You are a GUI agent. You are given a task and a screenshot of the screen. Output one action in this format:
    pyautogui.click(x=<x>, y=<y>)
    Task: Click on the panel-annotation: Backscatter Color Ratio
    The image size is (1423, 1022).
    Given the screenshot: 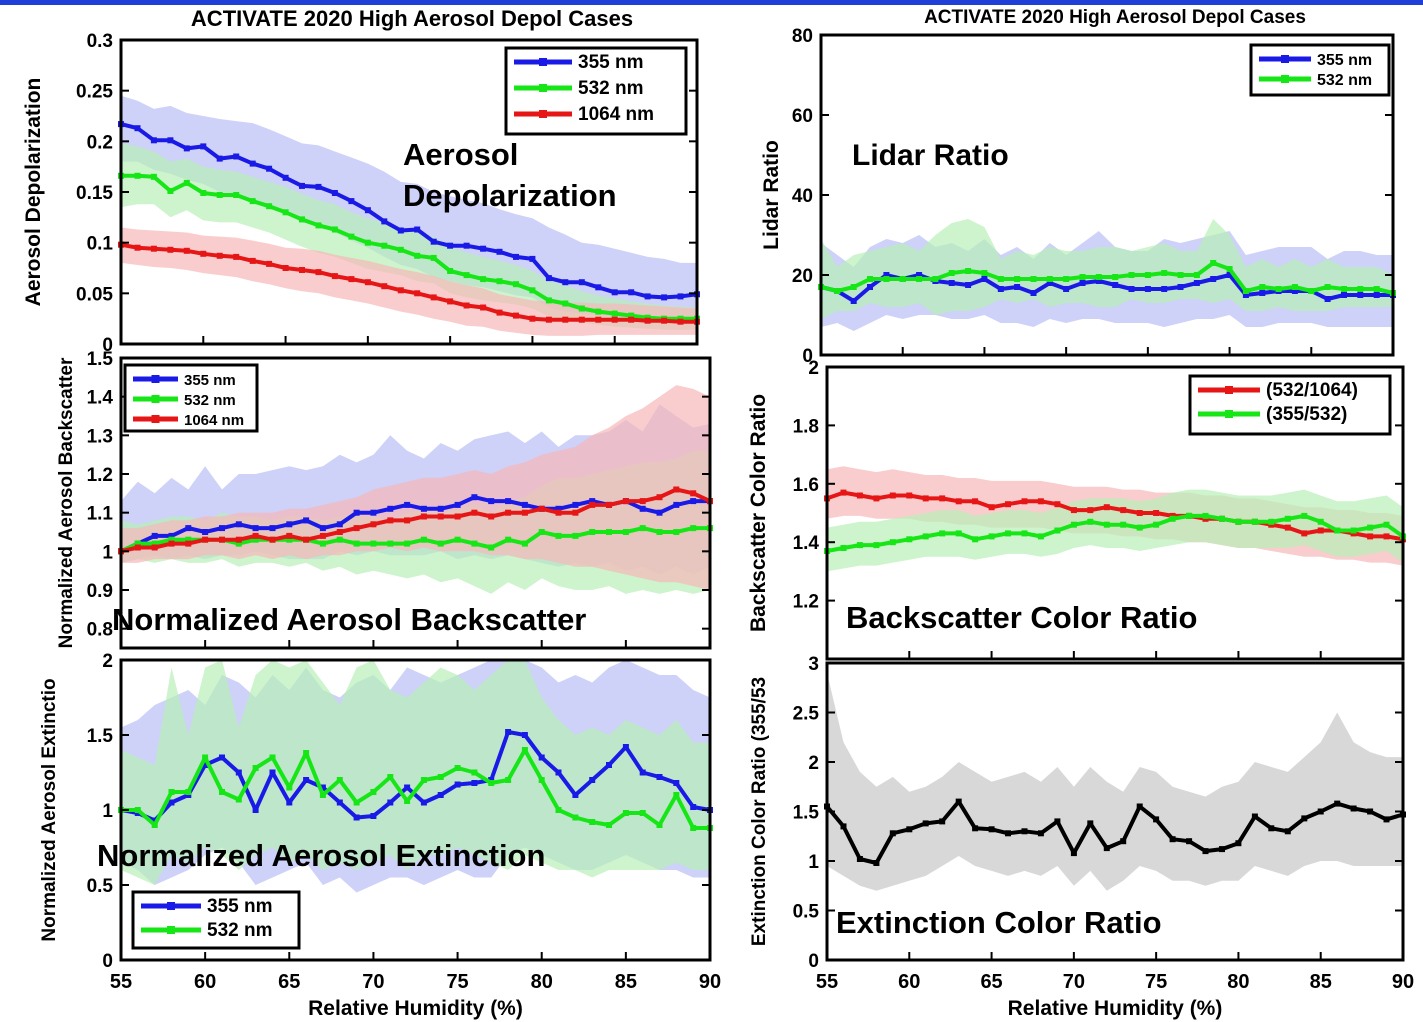 What is the action you would take?
    pyautogui.click(x=1021, y=617)
    